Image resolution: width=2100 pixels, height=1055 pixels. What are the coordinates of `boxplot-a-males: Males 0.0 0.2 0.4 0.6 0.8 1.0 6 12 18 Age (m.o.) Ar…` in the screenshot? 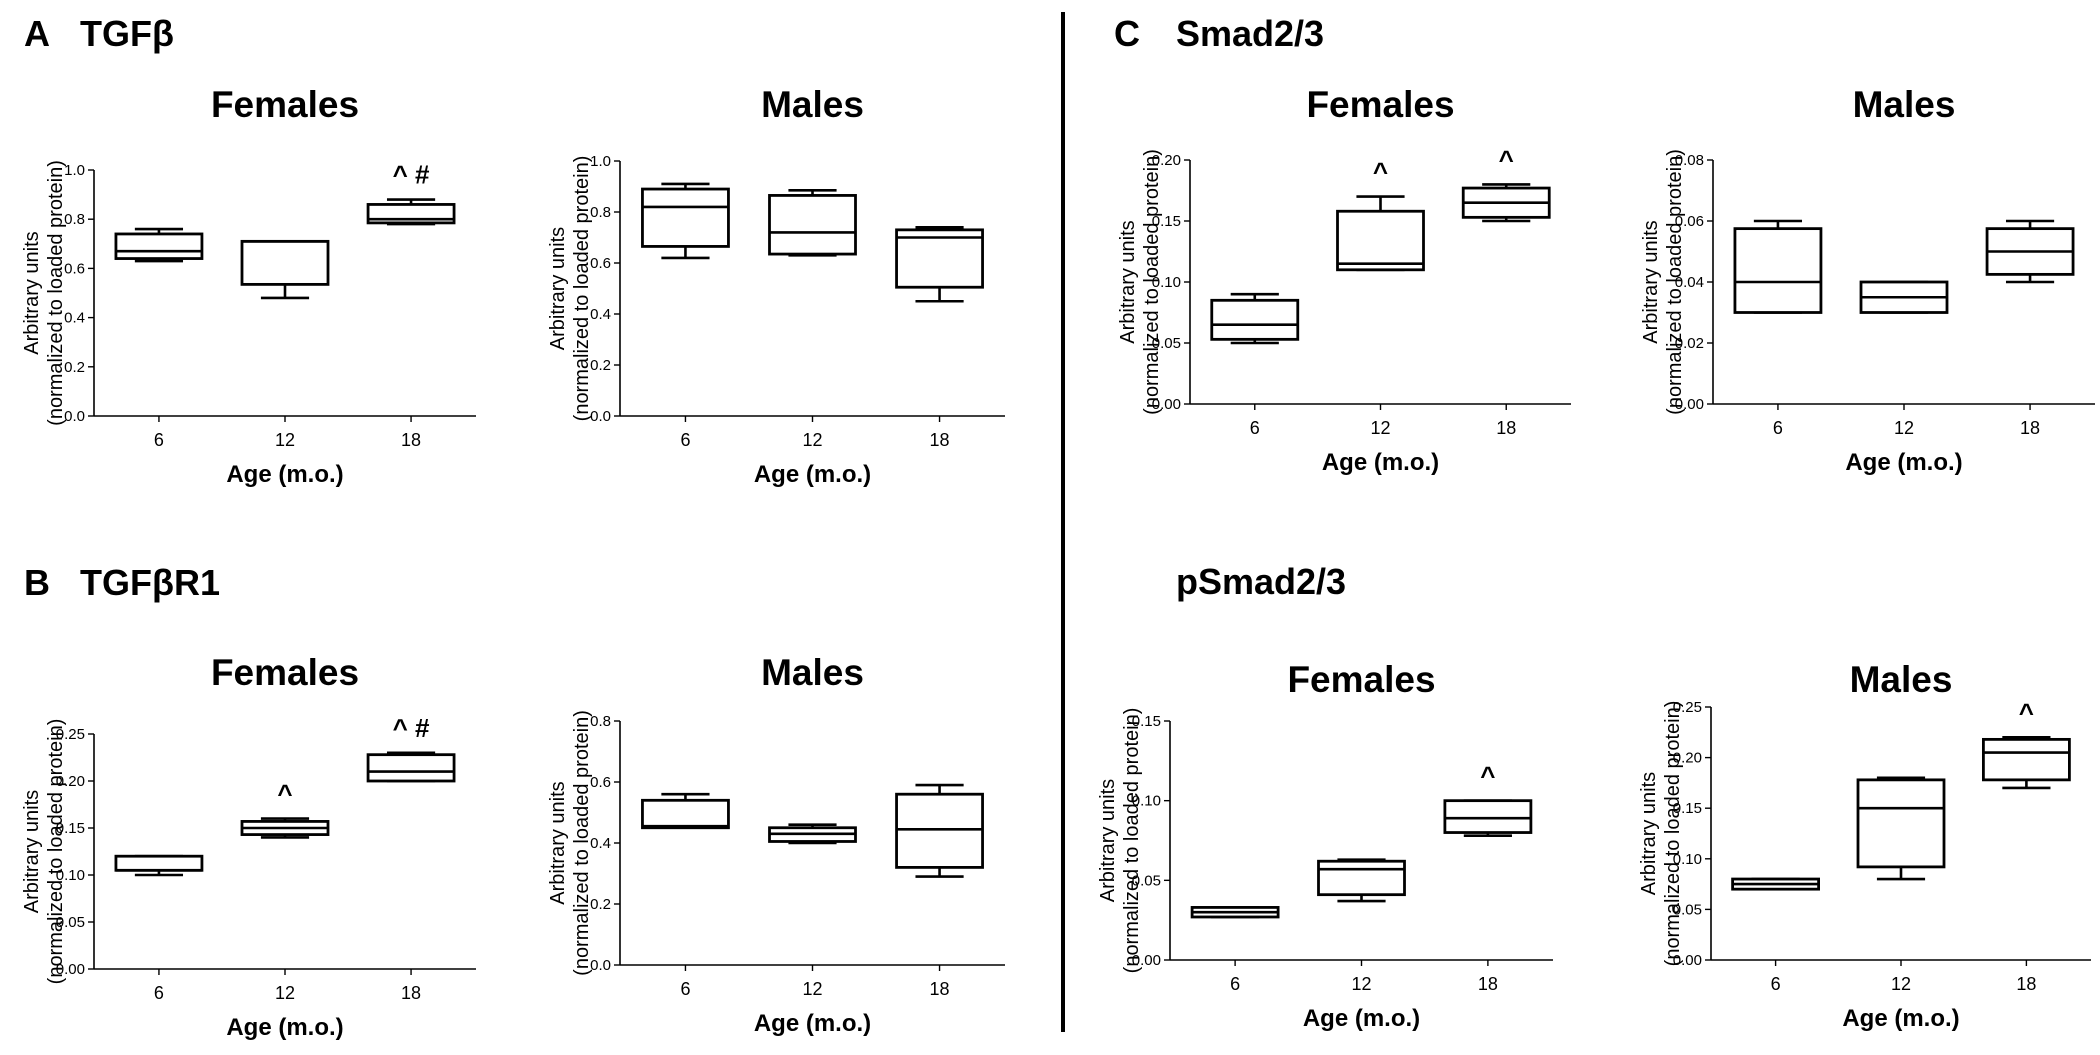 It's located at (776, 286).